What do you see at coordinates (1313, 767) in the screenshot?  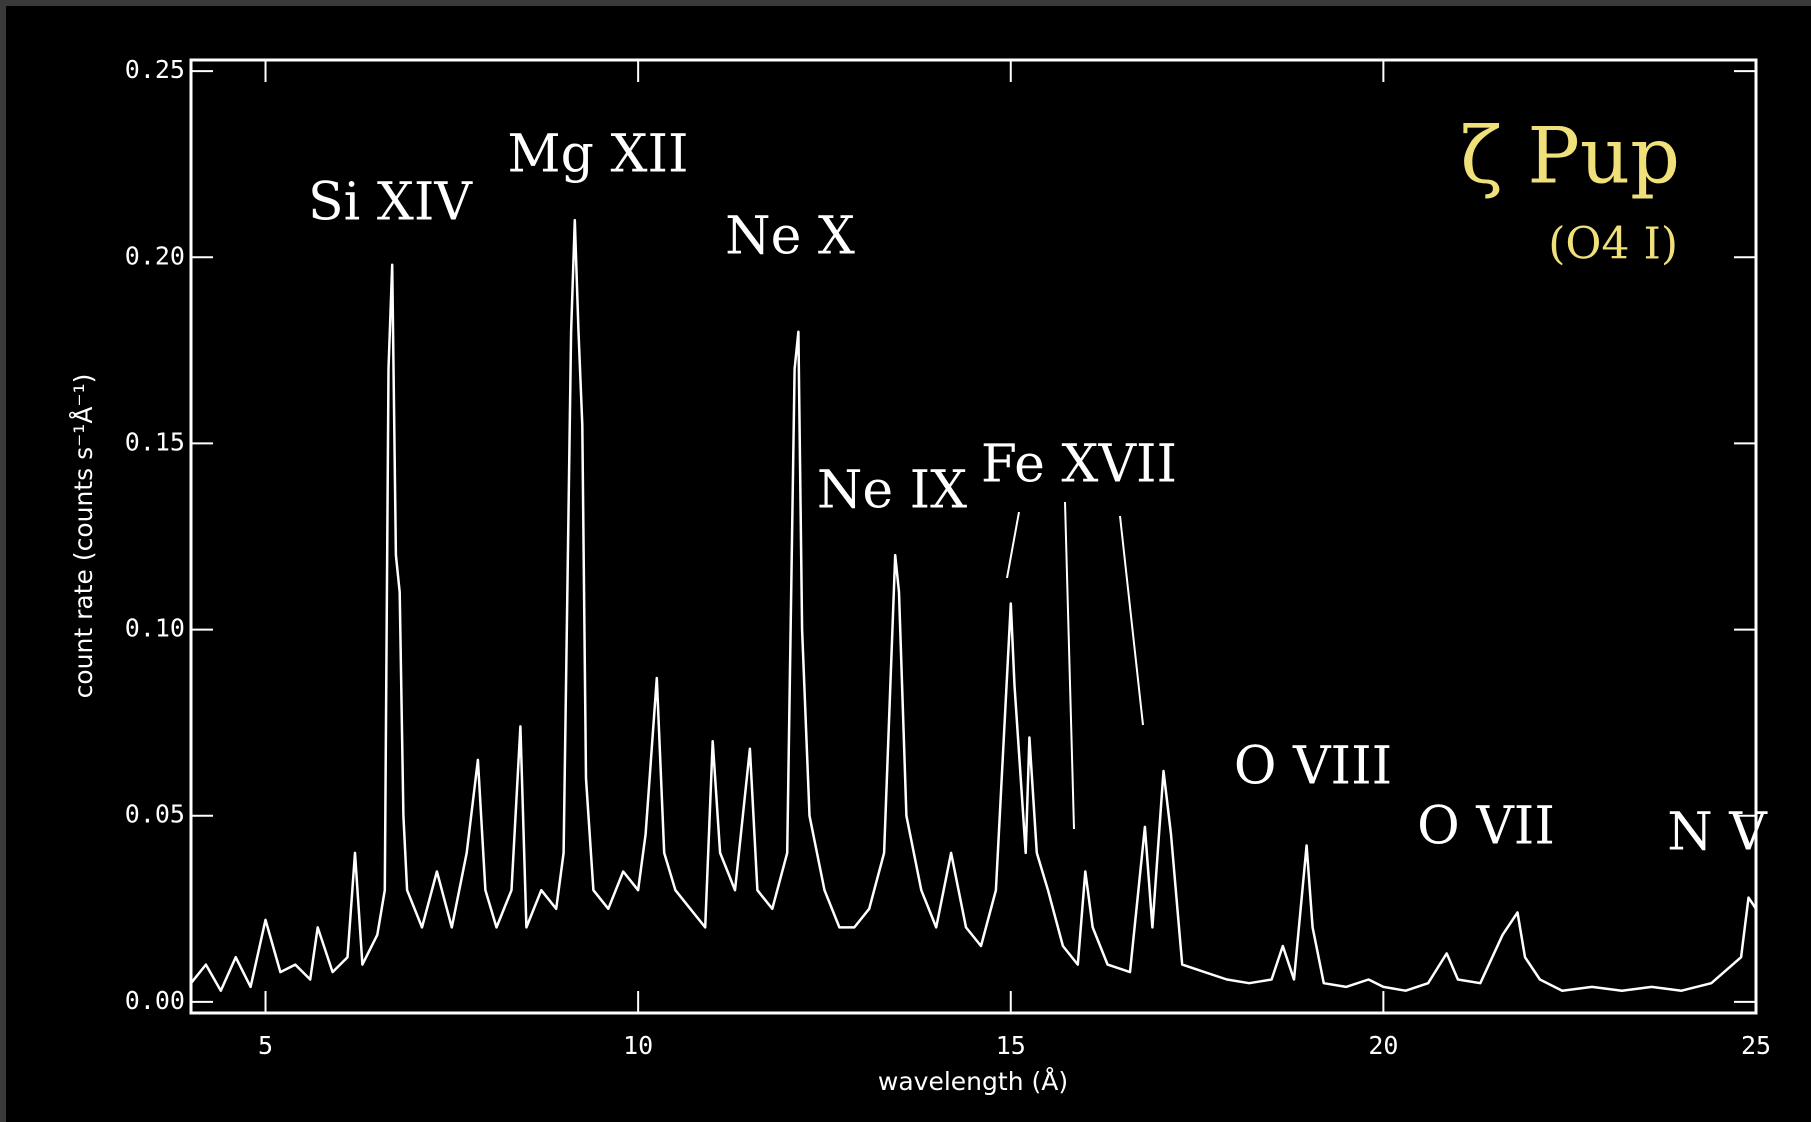 I see `line-label: O VIII` at bounding box center [1313, 767].